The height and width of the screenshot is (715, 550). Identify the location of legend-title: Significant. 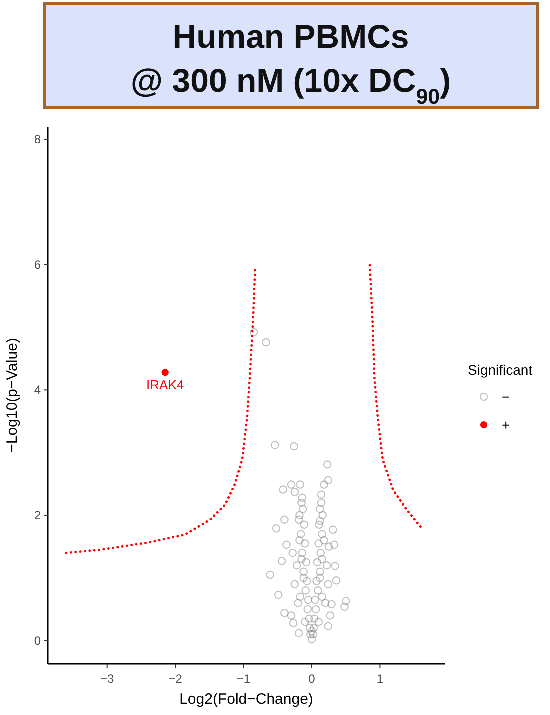
(500, 370).